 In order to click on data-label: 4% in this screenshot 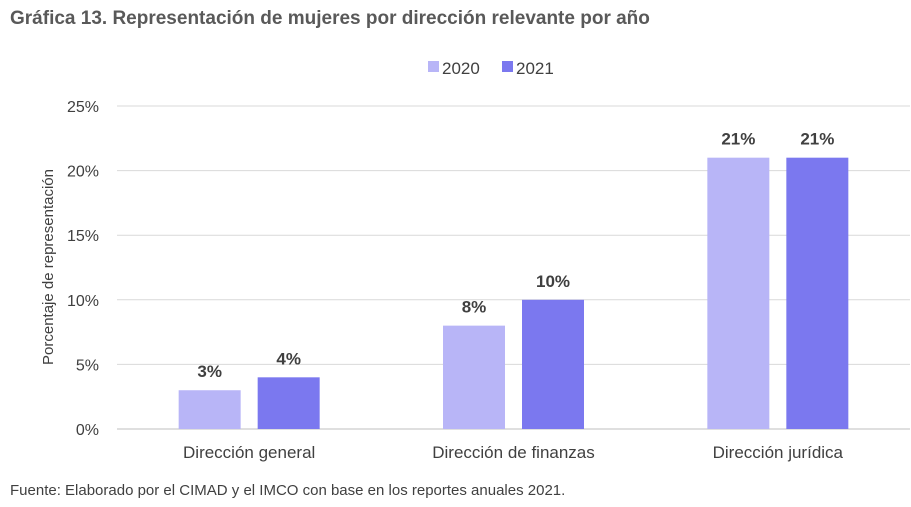, I will do `click(288, 358)`.